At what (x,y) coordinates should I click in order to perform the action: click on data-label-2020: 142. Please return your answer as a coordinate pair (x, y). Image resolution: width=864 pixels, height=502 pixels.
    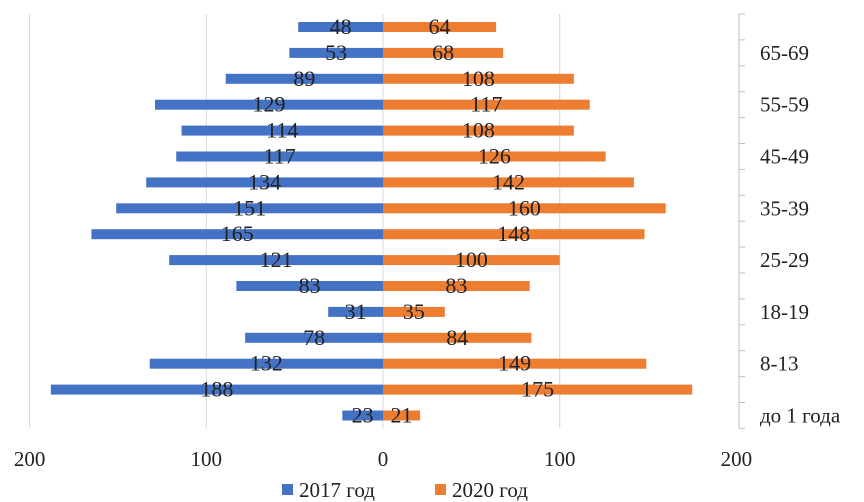
    Looking at the image, I should click on (508, 181).